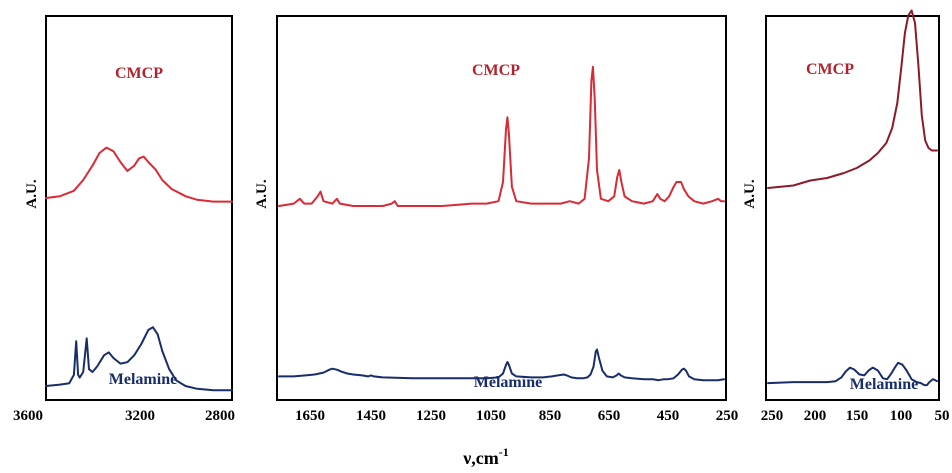 The image size is (952, 473). I want to click on x-tick-label: 200, so click(815, 416).